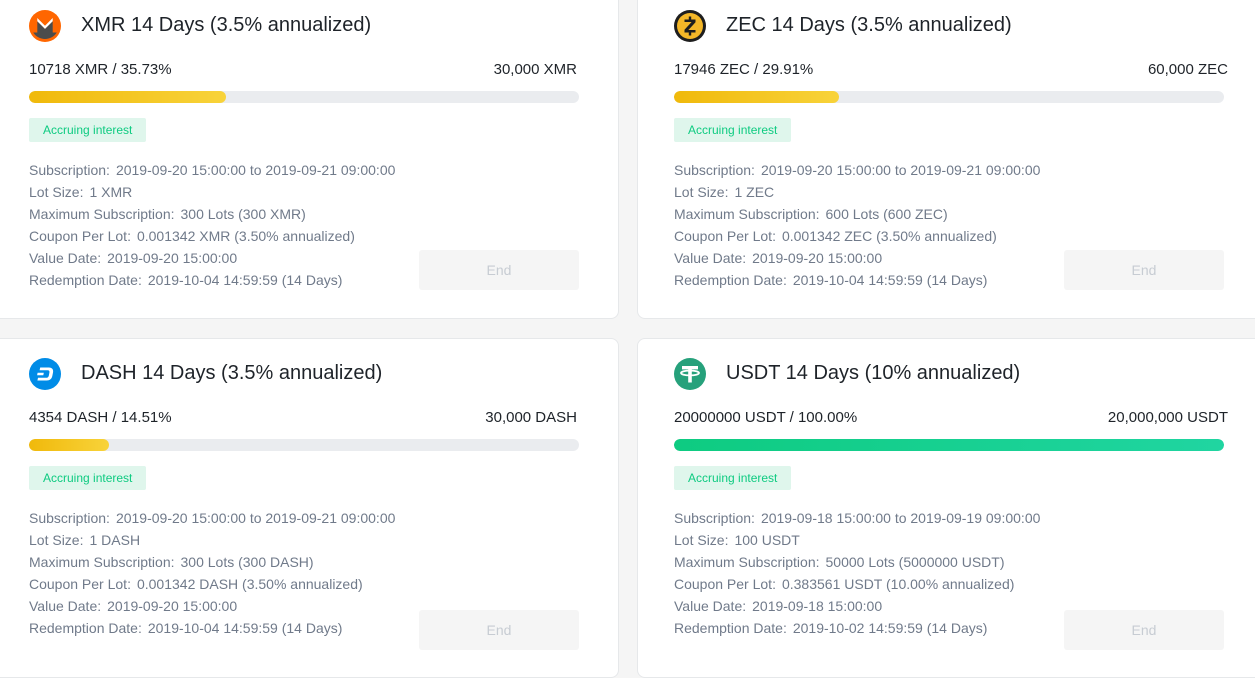 This screenshot has height=678, width=1255. I want to click on detail-max-subscription: Maximum Subscription: 300 Lots (300 DASH), so click(212, 562).